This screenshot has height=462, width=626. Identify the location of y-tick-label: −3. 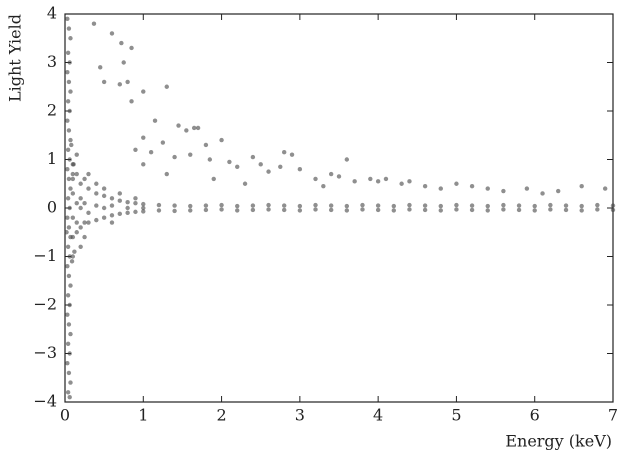
(45, 352).